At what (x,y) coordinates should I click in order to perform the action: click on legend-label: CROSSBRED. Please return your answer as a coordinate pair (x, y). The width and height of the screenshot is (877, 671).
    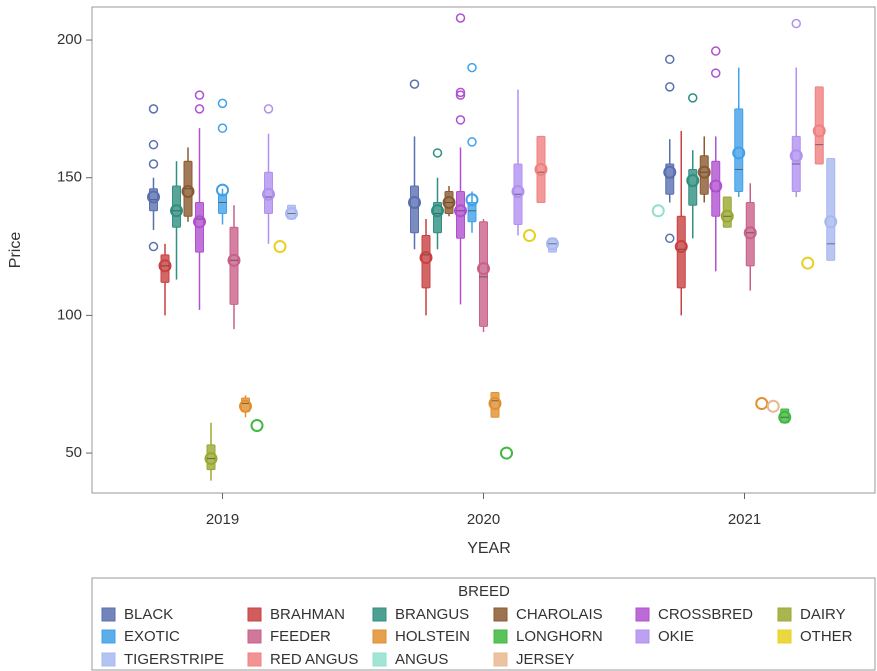
    Looking at the image, I should click on (705, 614).